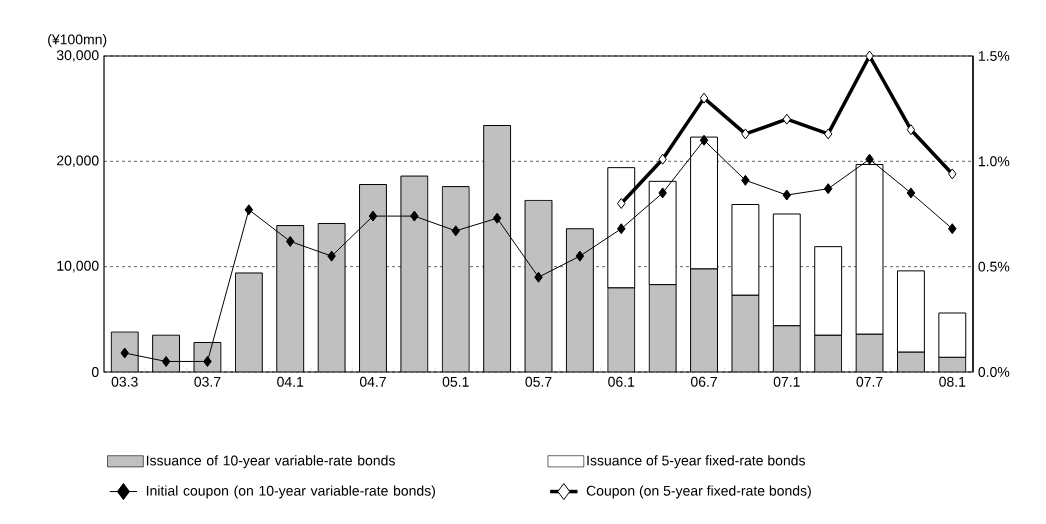  What do you see at coordinates (124, 381) in the screenshot?
I see `x-tick-label: 03.3` at bounding box center [124, 381].